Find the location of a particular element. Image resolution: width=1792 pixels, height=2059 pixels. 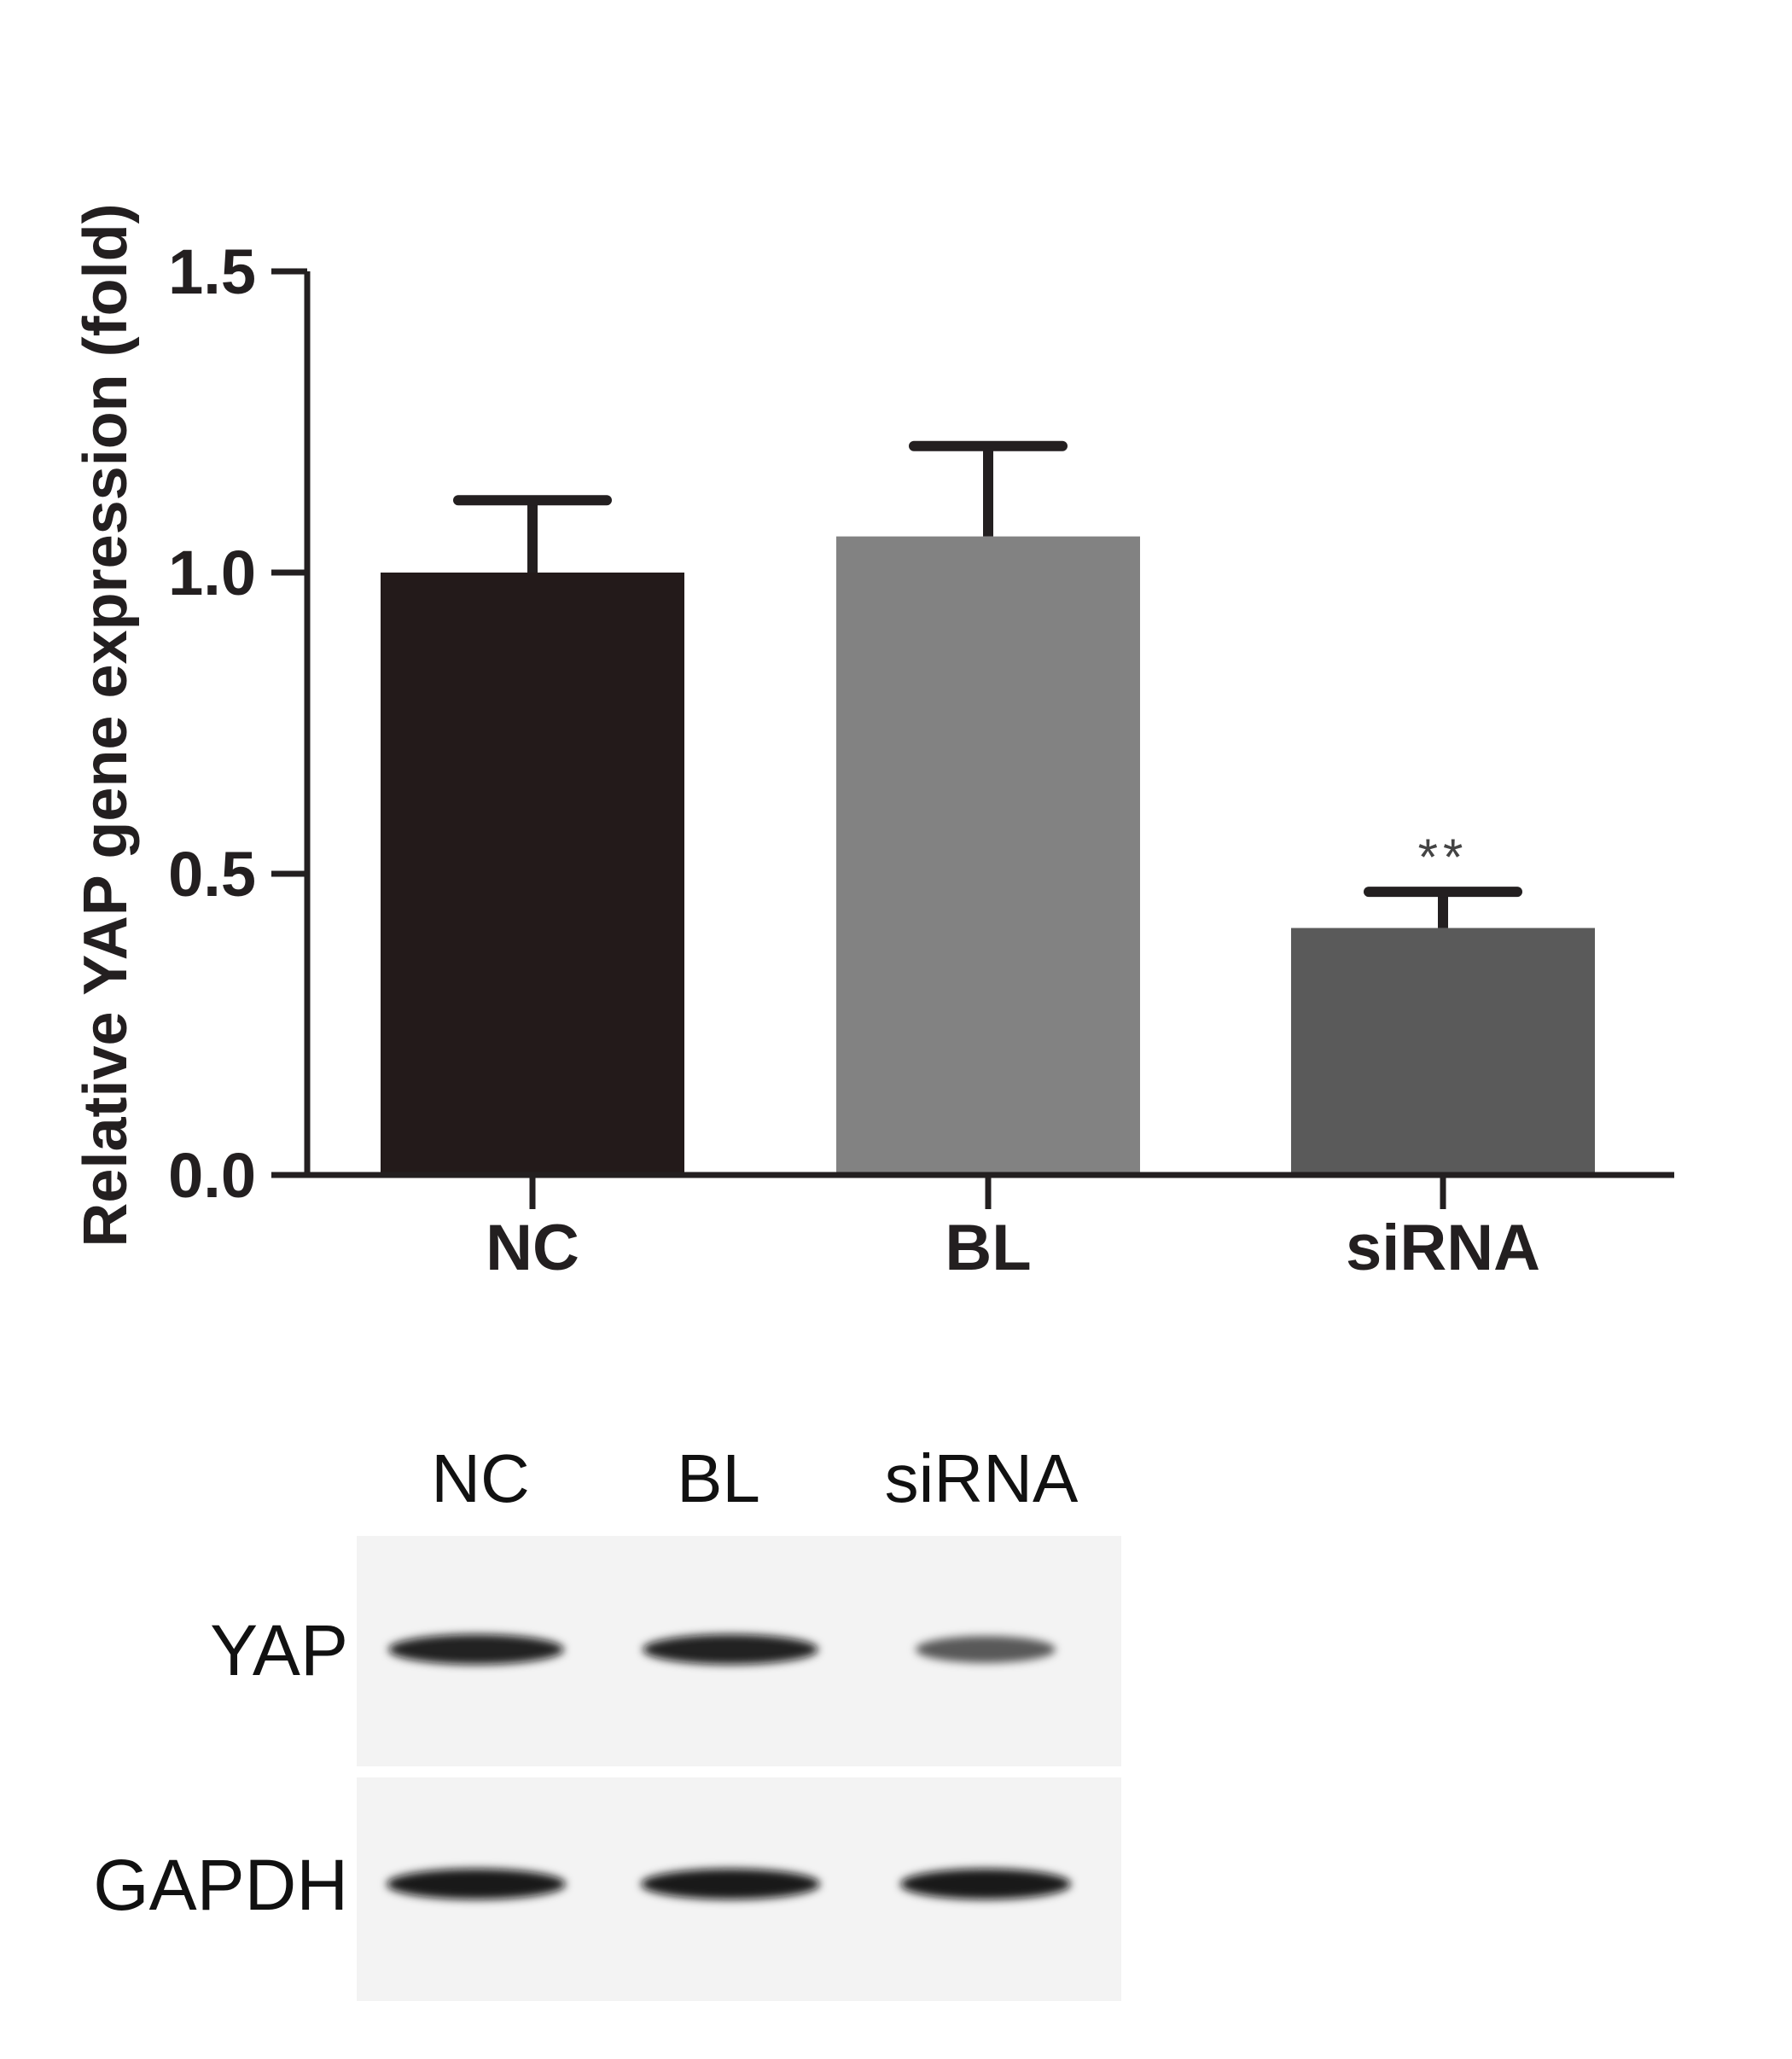

error-bars-group is located at coordinates (988, 684).